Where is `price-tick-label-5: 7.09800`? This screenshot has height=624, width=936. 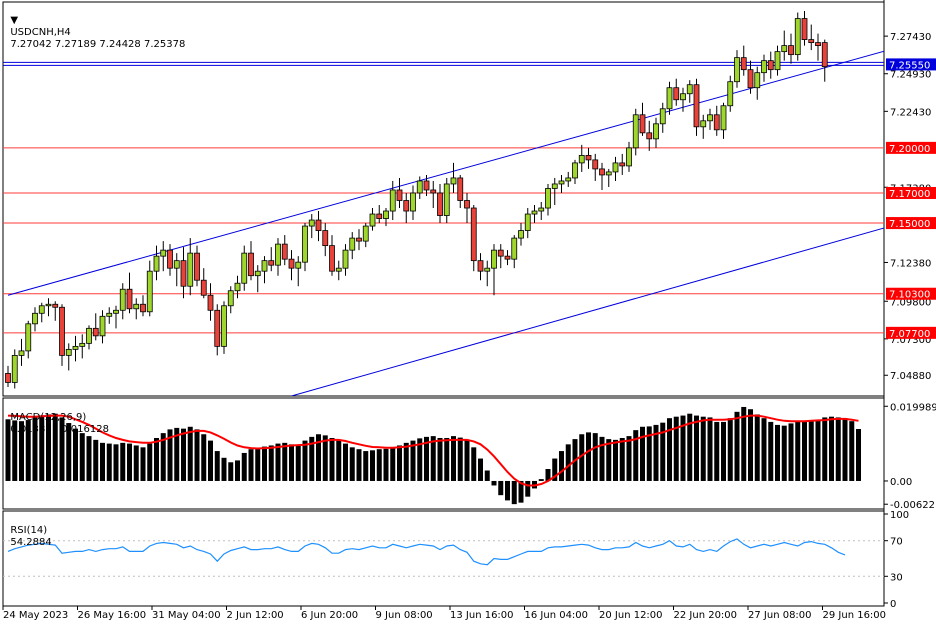
price-tick-label-5: 7.09800 is located at coordinates (910, 302).